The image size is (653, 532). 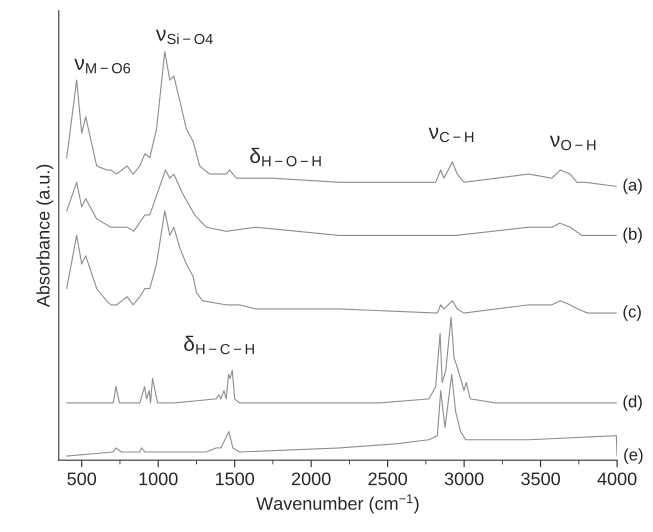 What do you see at coordinates (102, 66) in the screenshot?
I see `annotation: ν$_{M−O6}$` at bounding box center [102, 66].